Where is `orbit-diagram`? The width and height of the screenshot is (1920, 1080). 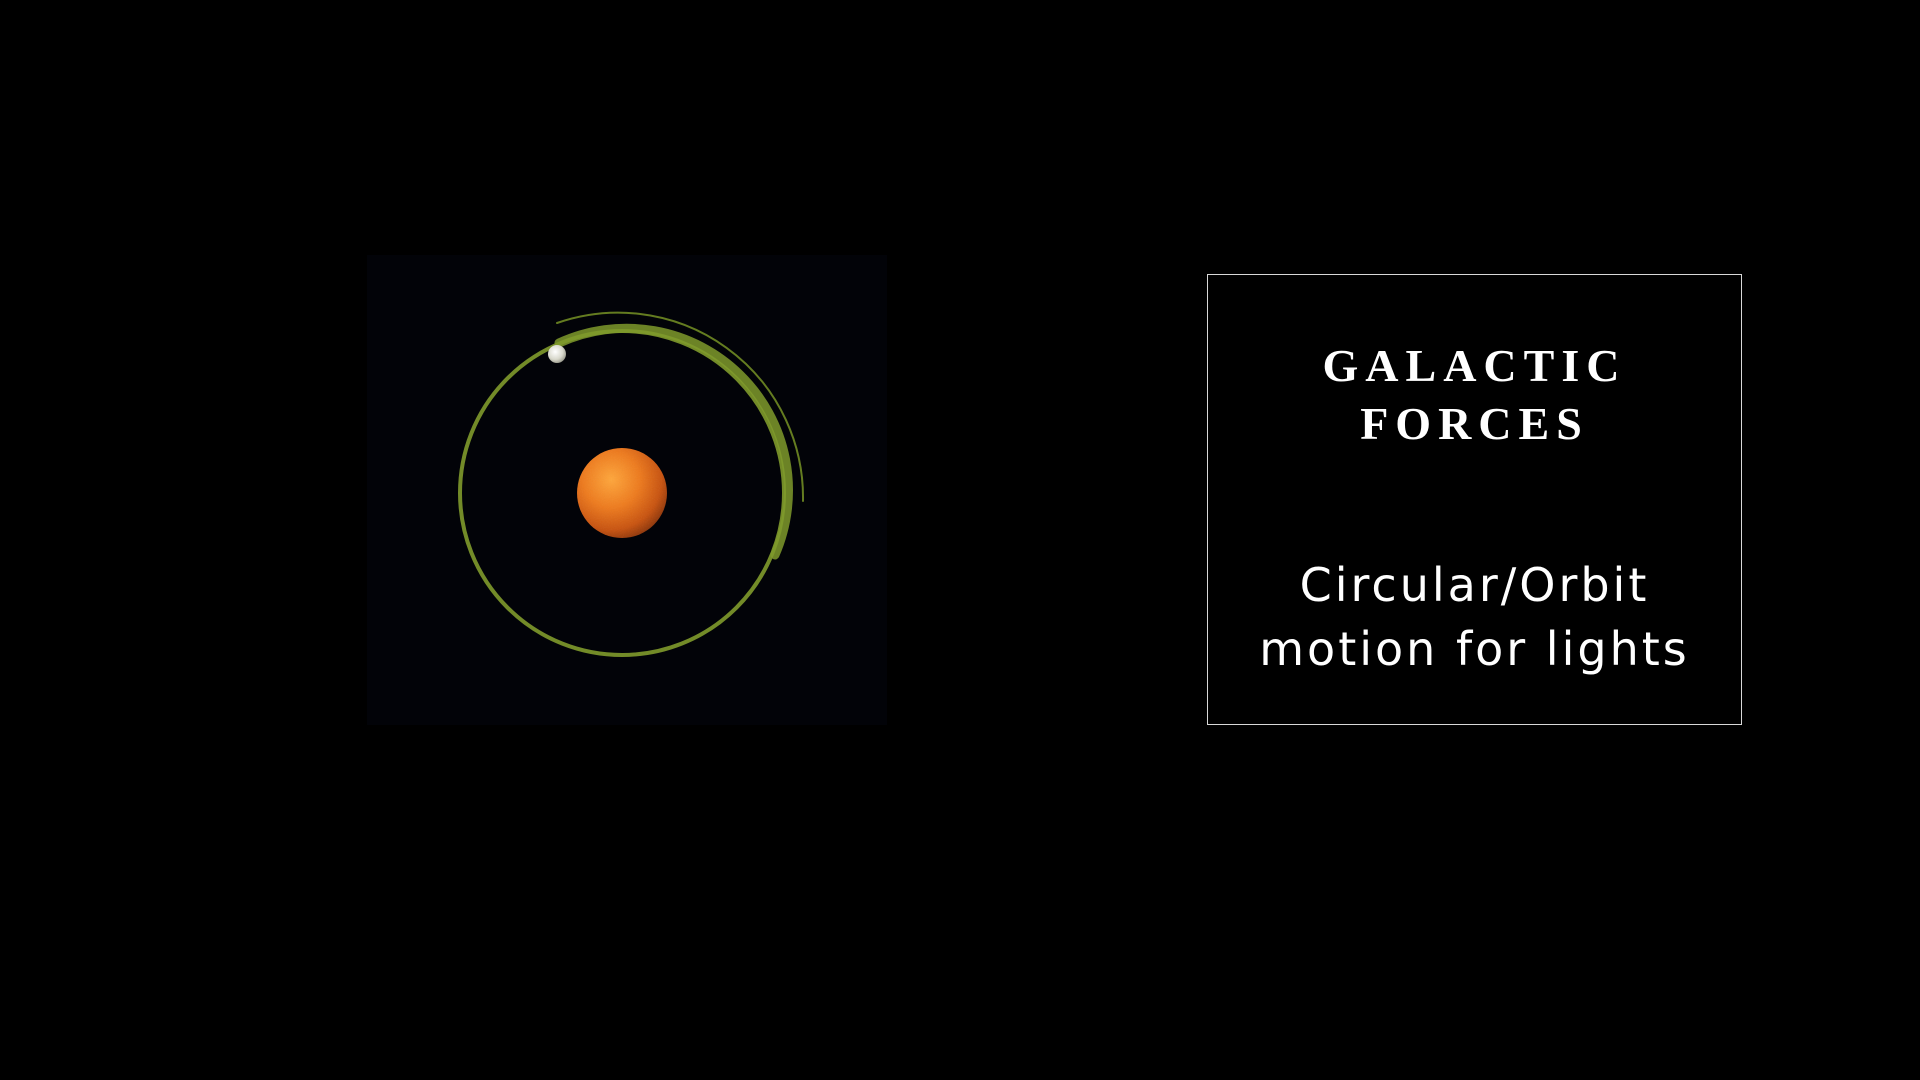 orbit-diagram is located at coordinates (631, 484).